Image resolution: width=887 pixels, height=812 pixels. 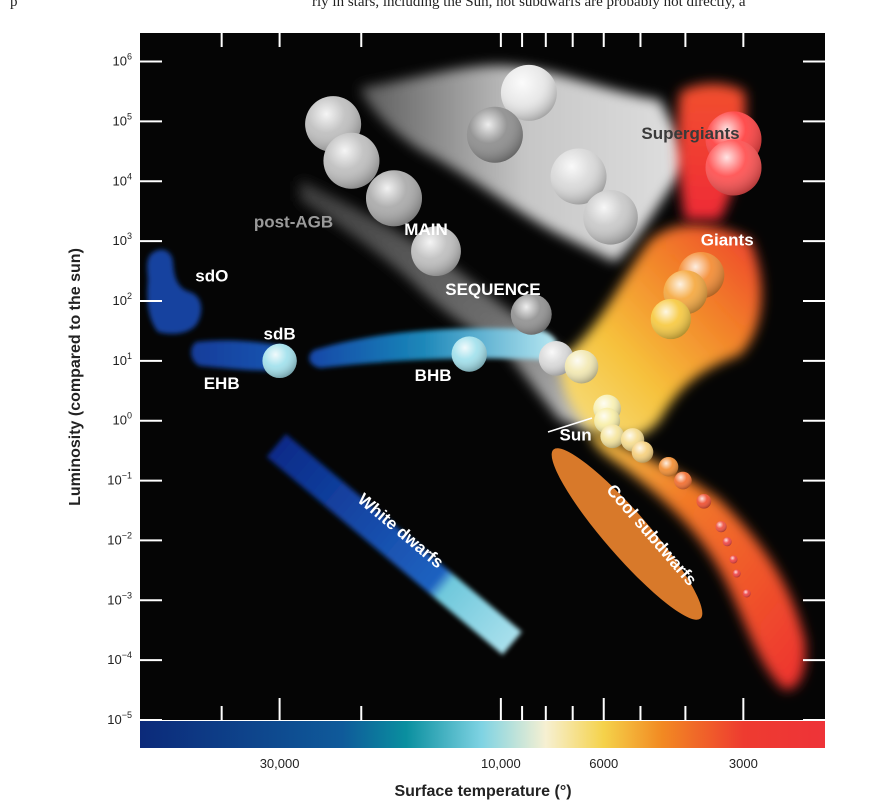 I want to click on y-tick-label: 10⁵, so click(x=122, y=119).